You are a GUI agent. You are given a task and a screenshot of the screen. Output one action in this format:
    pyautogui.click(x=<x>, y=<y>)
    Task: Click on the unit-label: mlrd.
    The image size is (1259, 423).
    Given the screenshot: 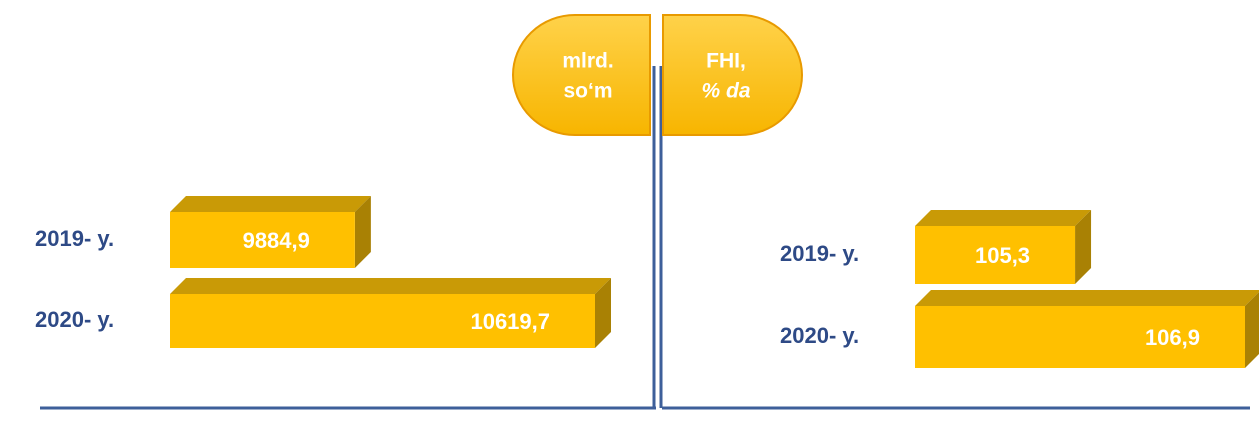 What is the action you would take?
    pyautogui.click(x=587, y=61)
    